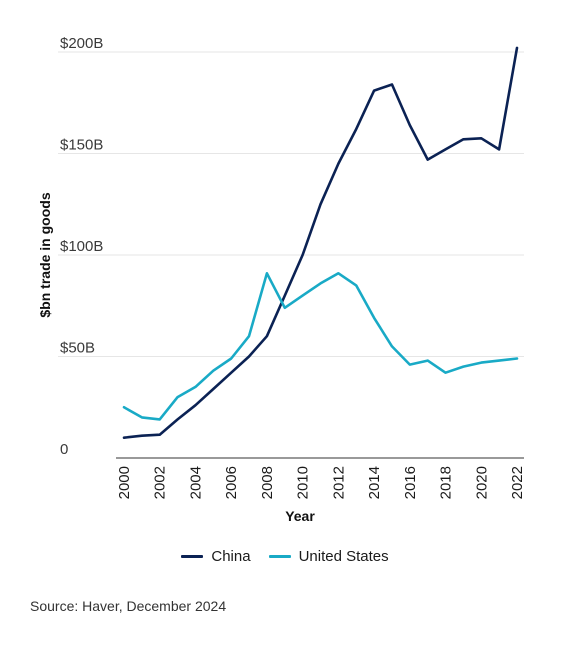  What do you see at coordinates (81, 43) in the screenshot?
I see `y-tick-label: $200B` at bounding box center [81, 43].